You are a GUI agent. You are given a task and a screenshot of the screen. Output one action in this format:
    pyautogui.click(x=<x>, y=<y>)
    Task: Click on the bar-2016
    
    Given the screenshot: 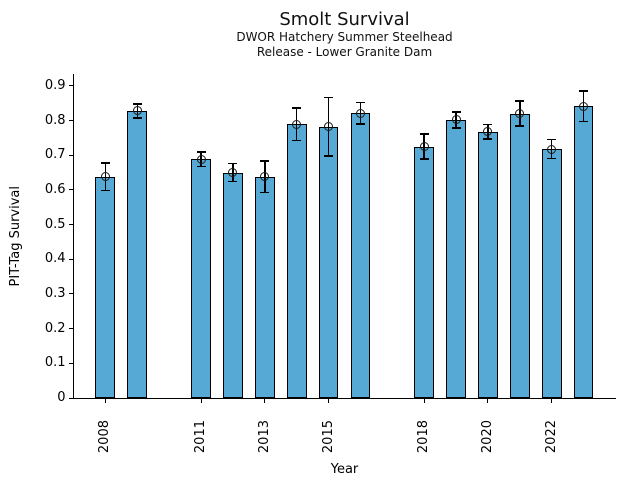 What is the action you would take?
    pyautogui.click(x=360, y=255)
    